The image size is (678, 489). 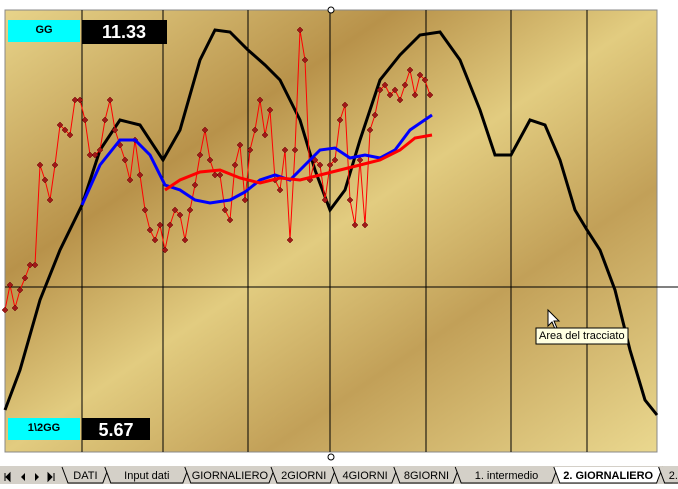 I want to click on sheet-tab-label: Input dati, so click(x=146, y=476).